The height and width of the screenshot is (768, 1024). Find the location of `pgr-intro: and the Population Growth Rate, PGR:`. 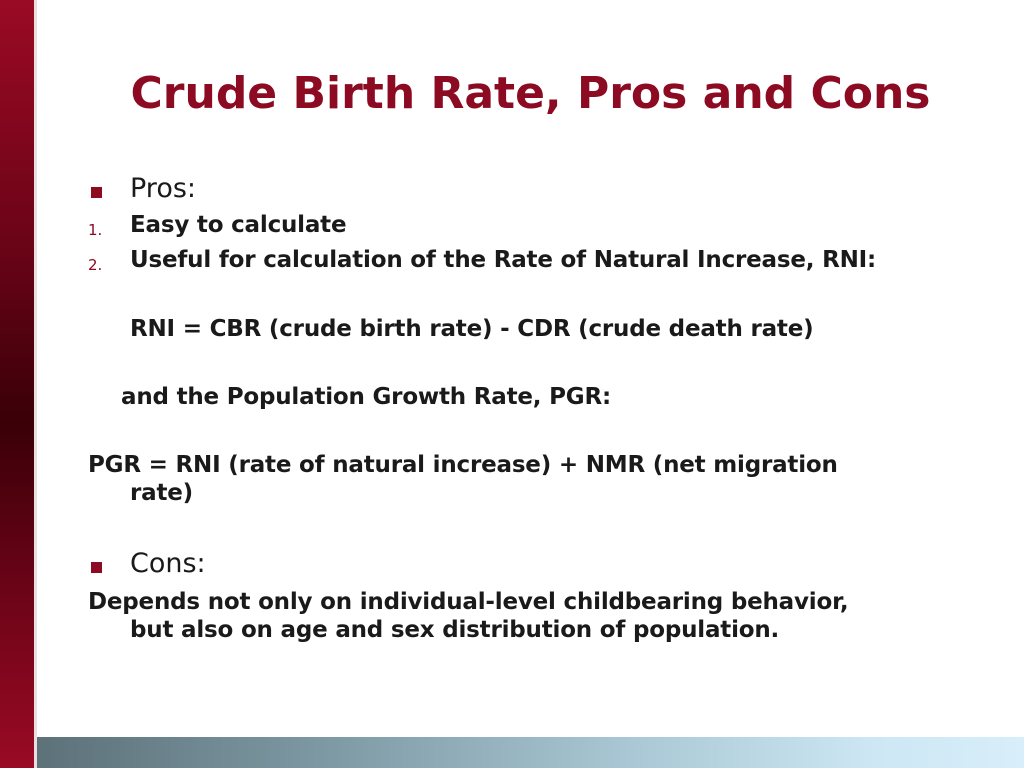

pgr-intro: and the Population Growth Rate, PGR: is located at coordinates (366, 397).